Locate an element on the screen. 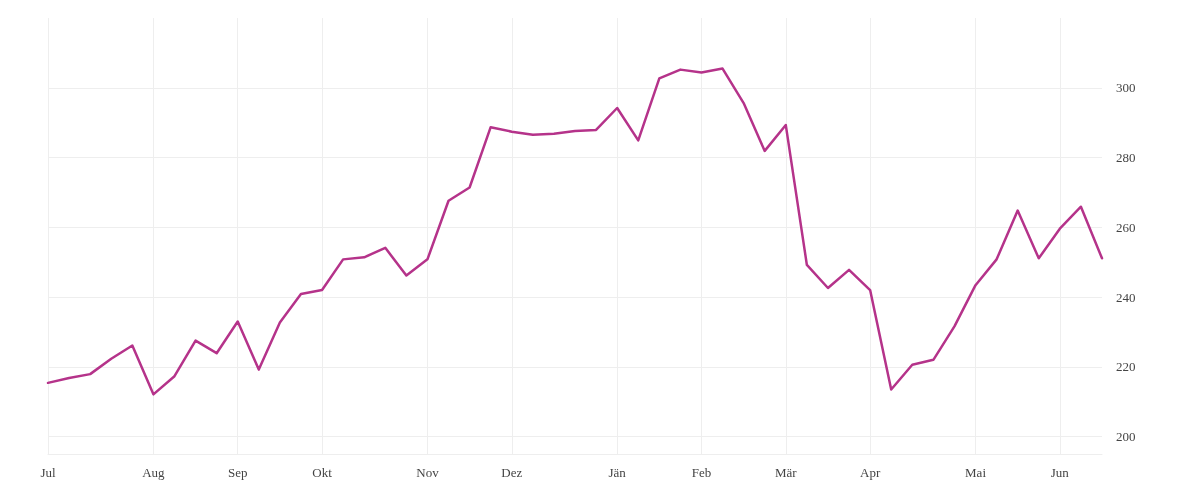 The width and height of the screenshot is (1200, 500). y-tick-label: 220 is located at coordinates (1126, 367).